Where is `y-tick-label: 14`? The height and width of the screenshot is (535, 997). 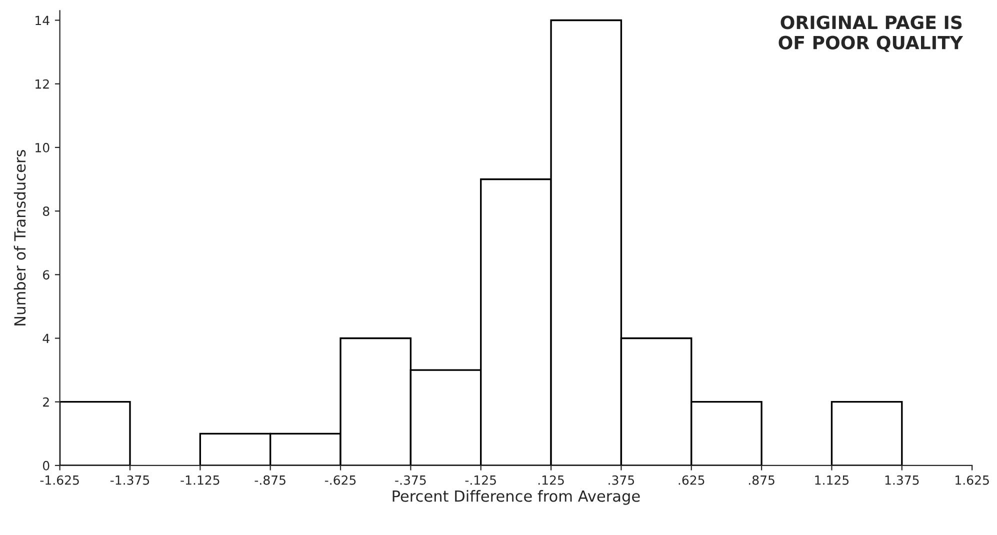
y-tick-label: 14 is located at coordinates (43, 20).